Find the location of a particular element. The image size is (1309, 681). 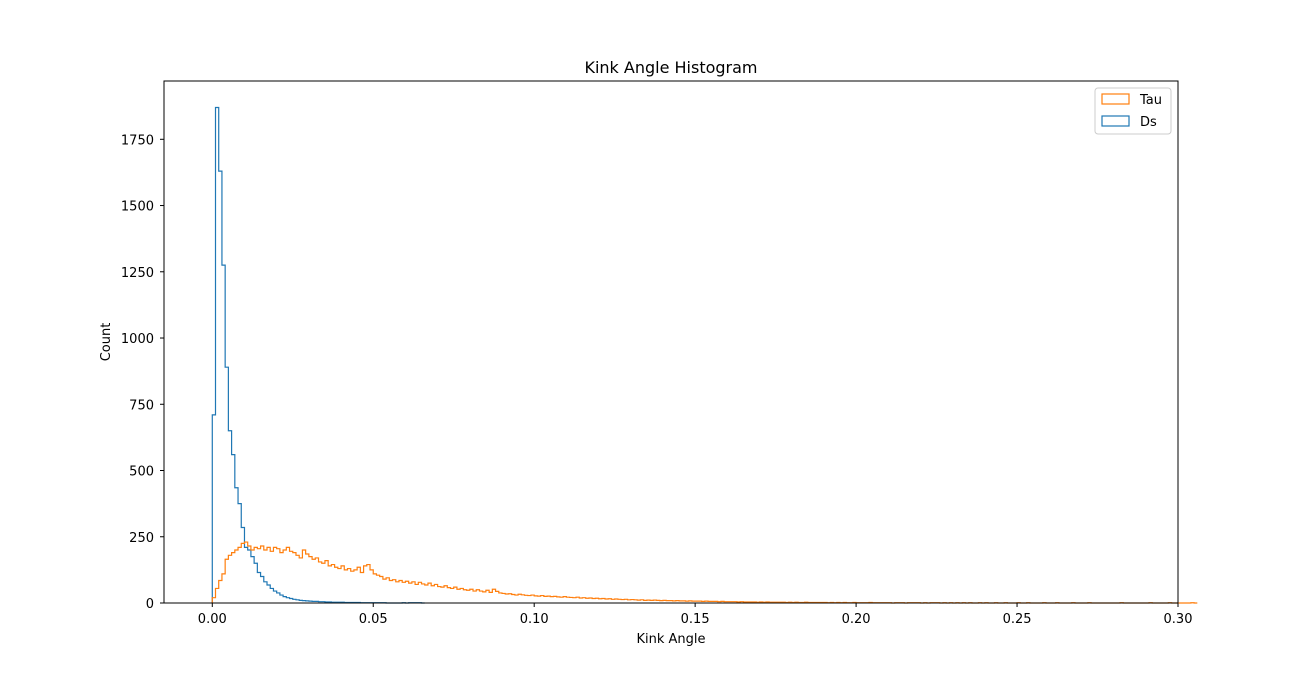

y-axis-ticks: 0 250 500 750 1000 1250 1500 1750 is located at coordinates (142, 372).